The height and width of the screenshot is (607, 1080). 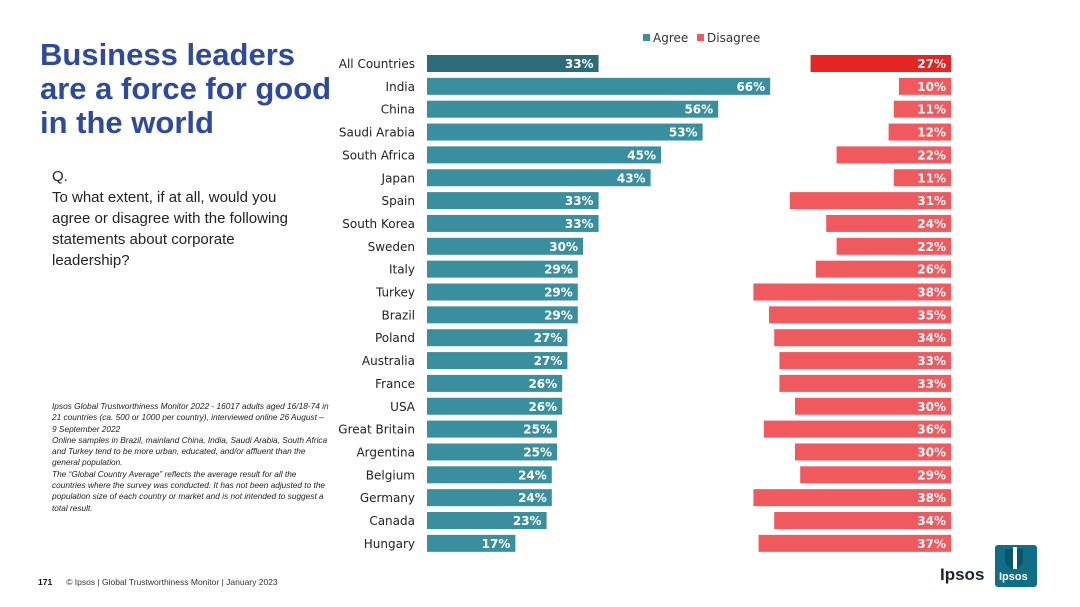 I want to click on agree-value-label: 23%, so click(x=527, y=521).